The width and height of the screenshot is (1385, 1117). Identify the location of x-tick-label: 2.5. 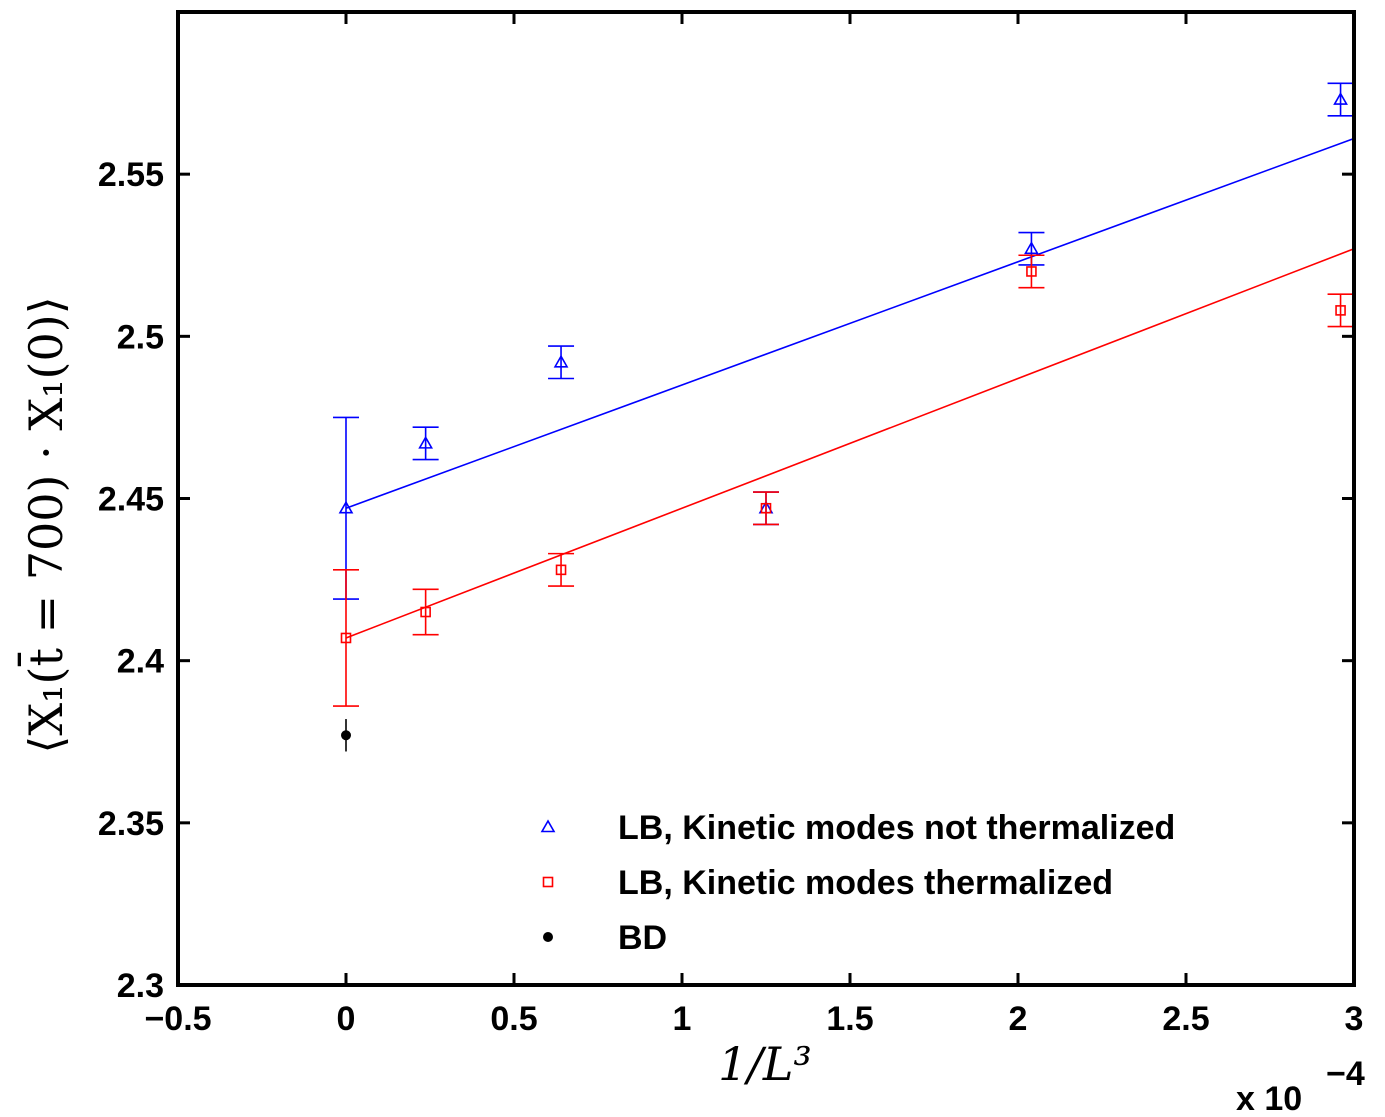
(1185, 1019).